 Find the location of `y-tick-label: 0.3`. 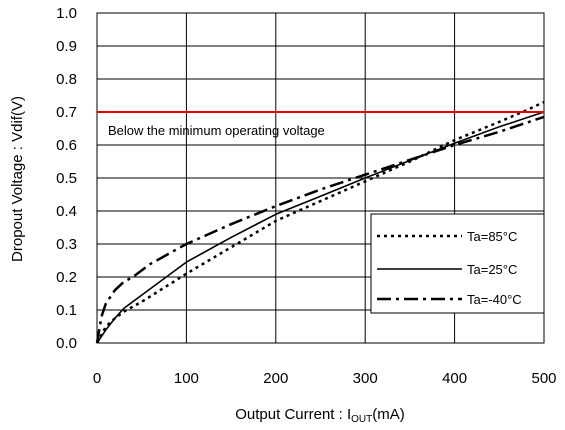

y-tick-label: 0.3 is located at coordinates (66, 244).